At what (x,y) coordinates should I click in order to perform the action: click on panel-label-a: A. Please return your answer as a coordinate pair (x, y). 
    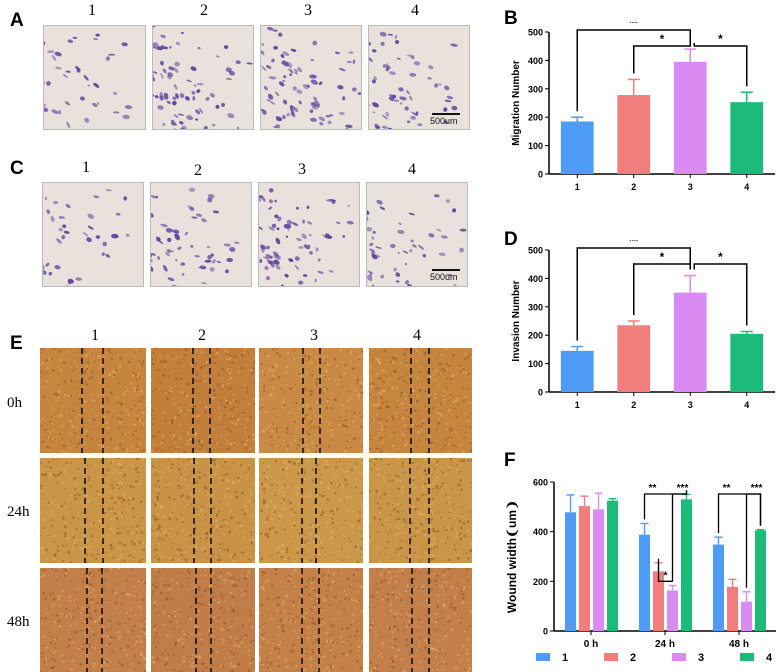
    Looking at the image, I should click on (17, 20).